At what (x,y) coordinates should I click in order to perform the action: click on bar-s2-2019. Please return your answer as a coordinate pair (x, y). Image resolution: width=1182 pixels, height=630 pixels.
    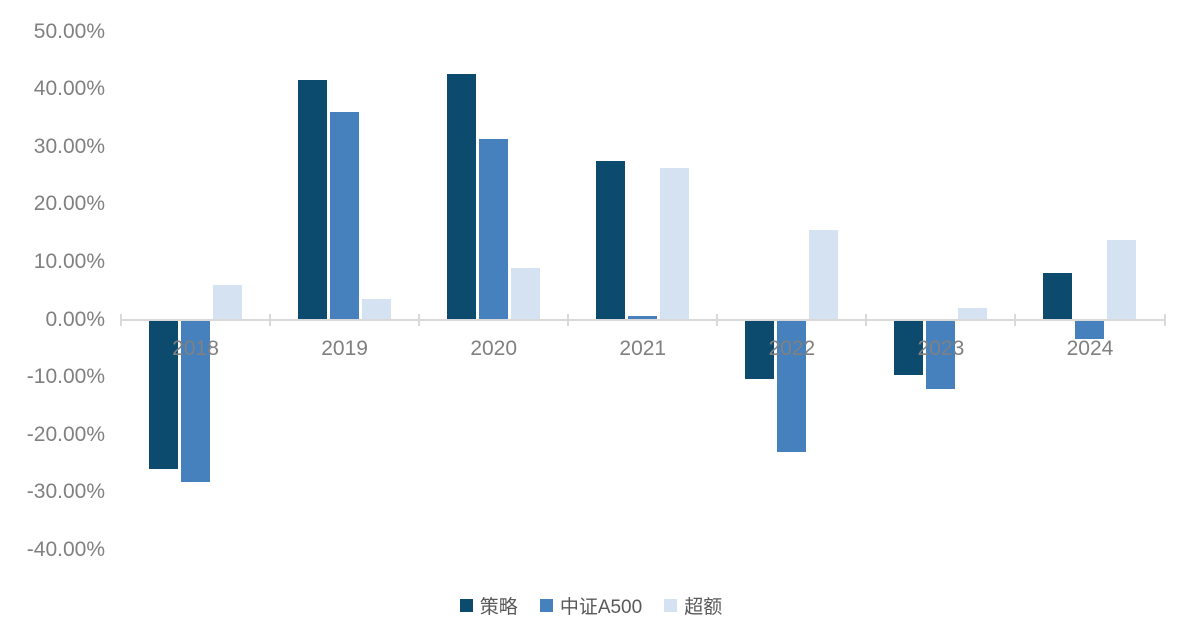
    Looking at the image, I should click on (377, 309).